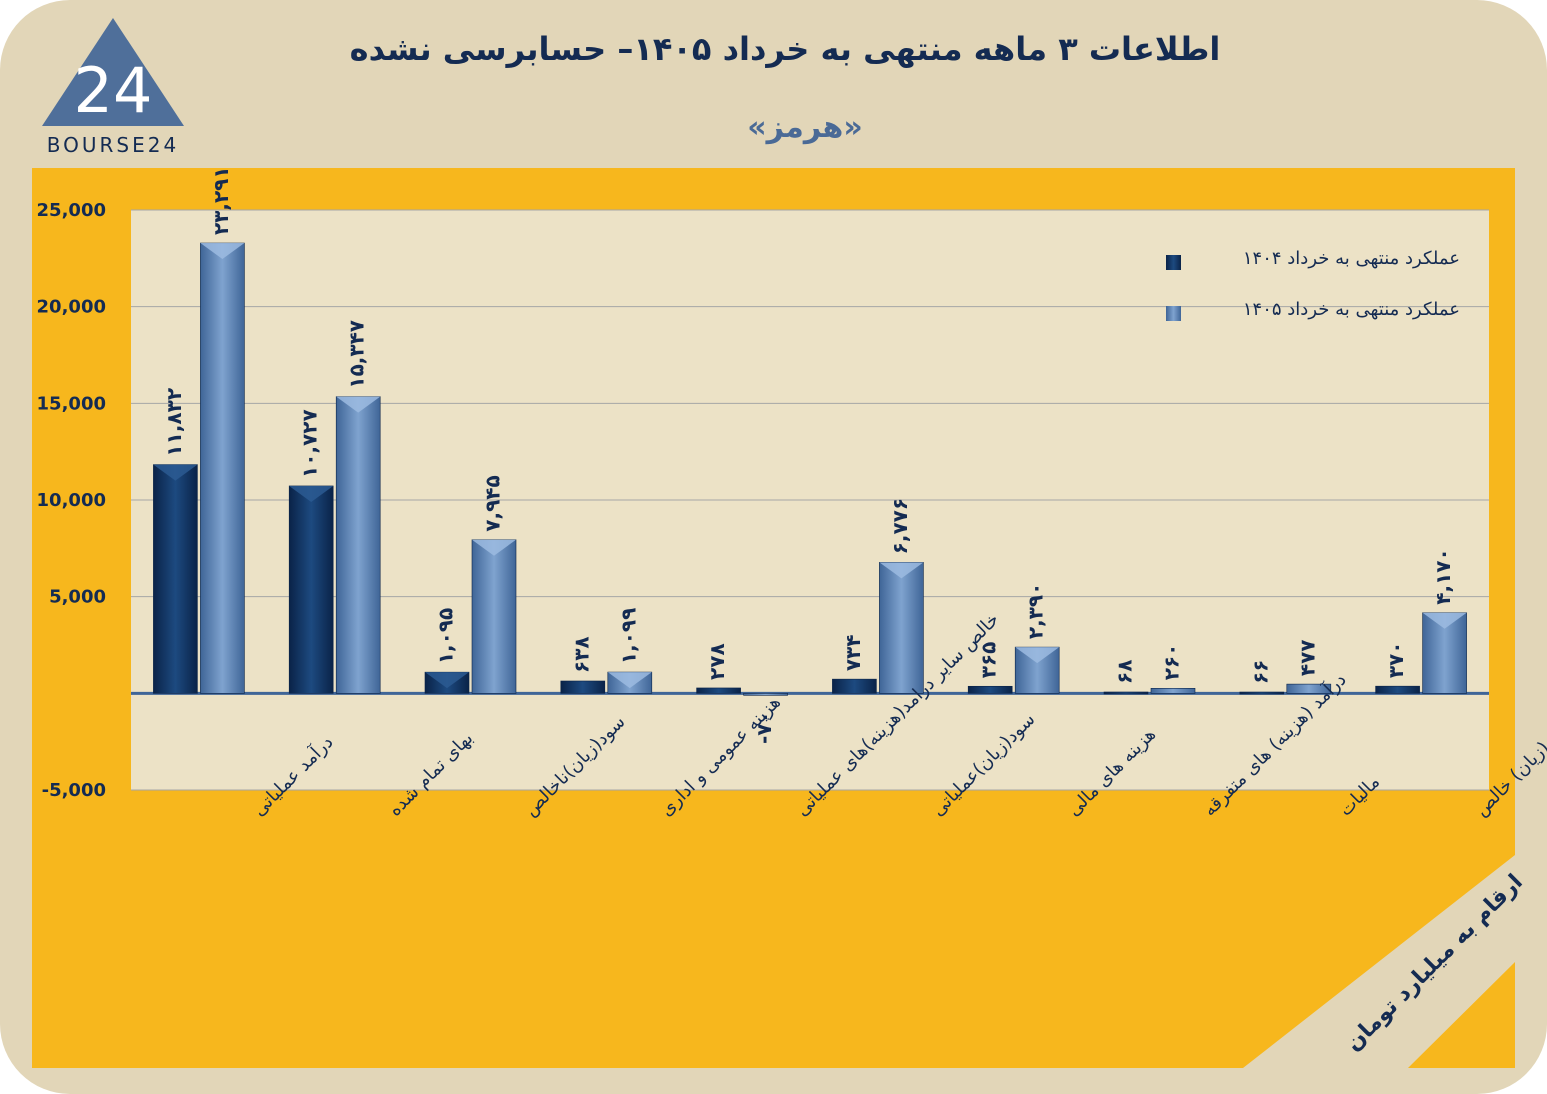 Image resolution: width=1547 pixels, height=1094 pixels. Describe the element at coordinates (71, 403) in the screenshot. I see `y-tick-label: 15,000` at that location.